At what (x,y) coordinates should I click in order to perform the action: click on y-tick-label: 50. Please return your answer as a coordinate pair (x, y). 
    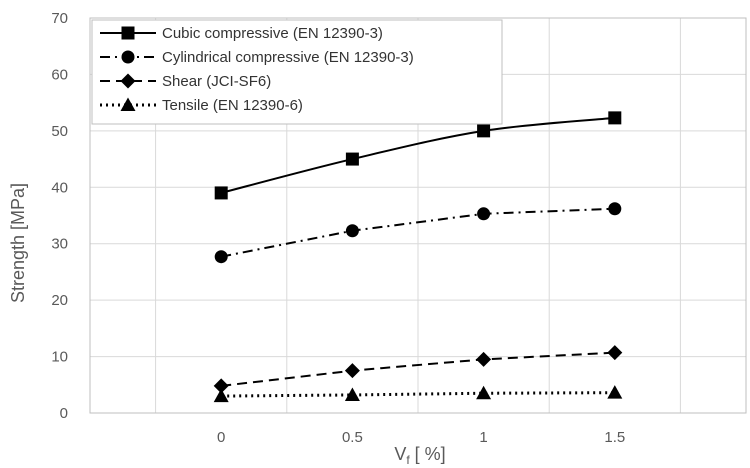
    Looking at the image, I should click on (59, 131).